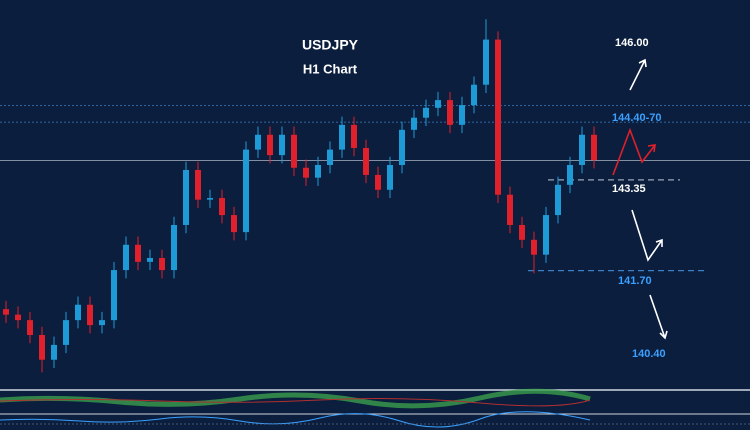  I want to click on forecast-arrows, so click(640, 199).